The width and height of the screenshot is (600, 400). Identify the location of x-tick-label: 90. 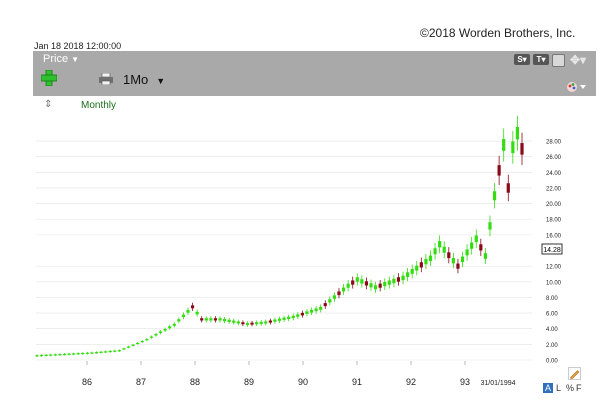
(303, 382).